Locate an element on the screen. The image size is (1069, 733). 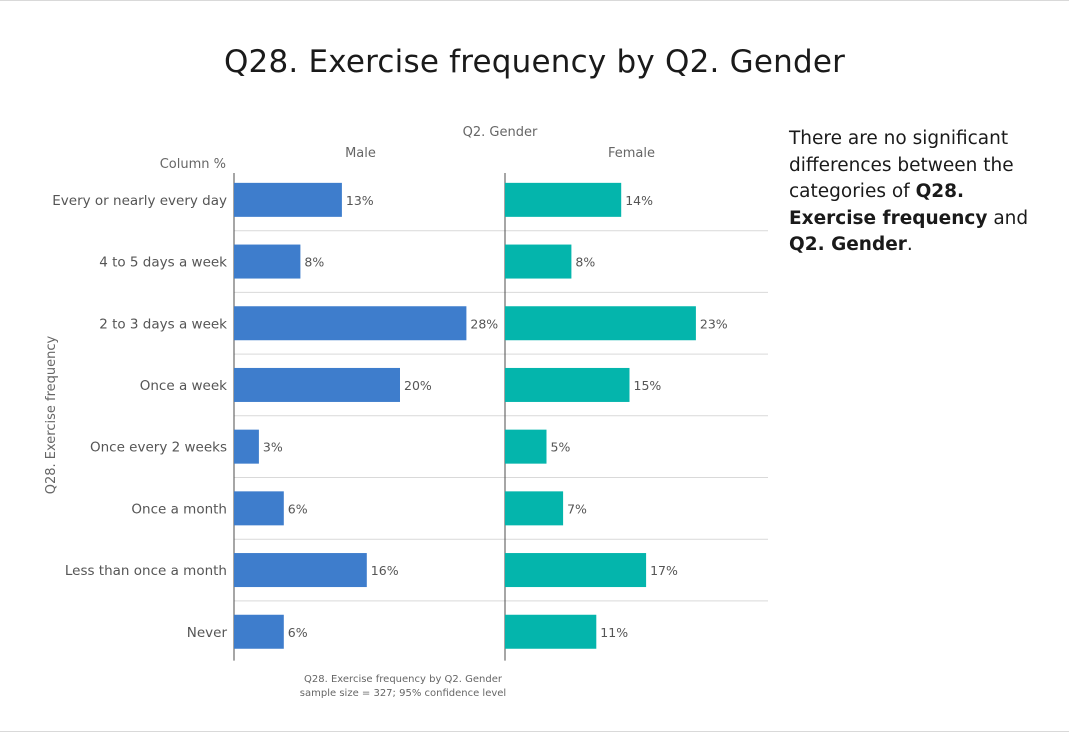
panel-header-female: Female is located at coordinates (631, 153).